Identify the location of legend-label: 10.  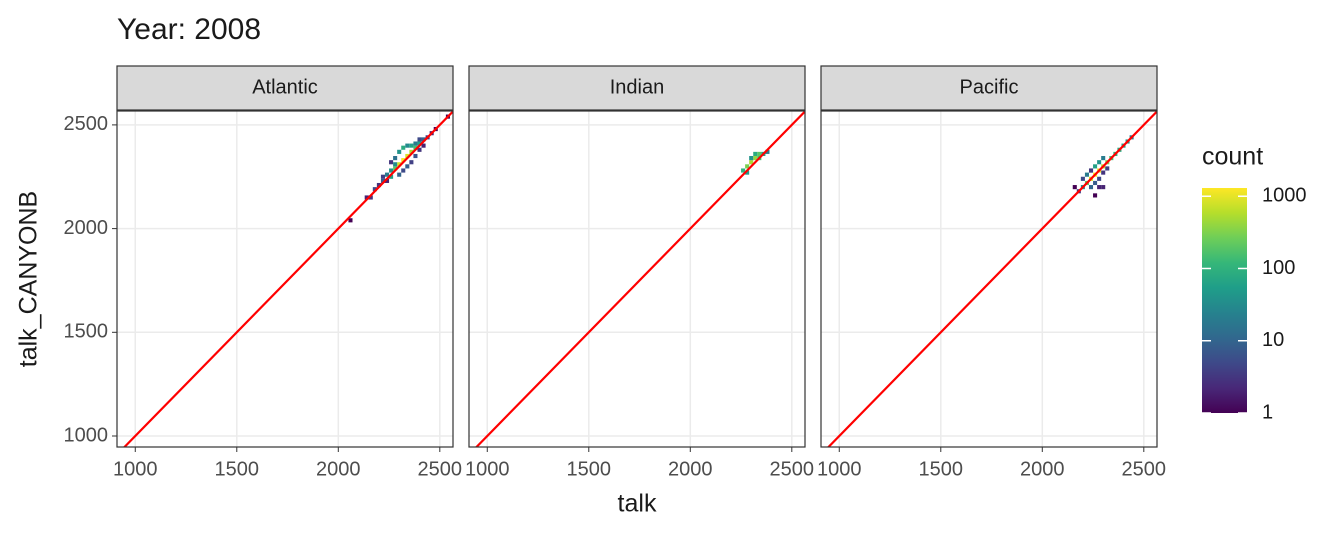
(1273, 340).